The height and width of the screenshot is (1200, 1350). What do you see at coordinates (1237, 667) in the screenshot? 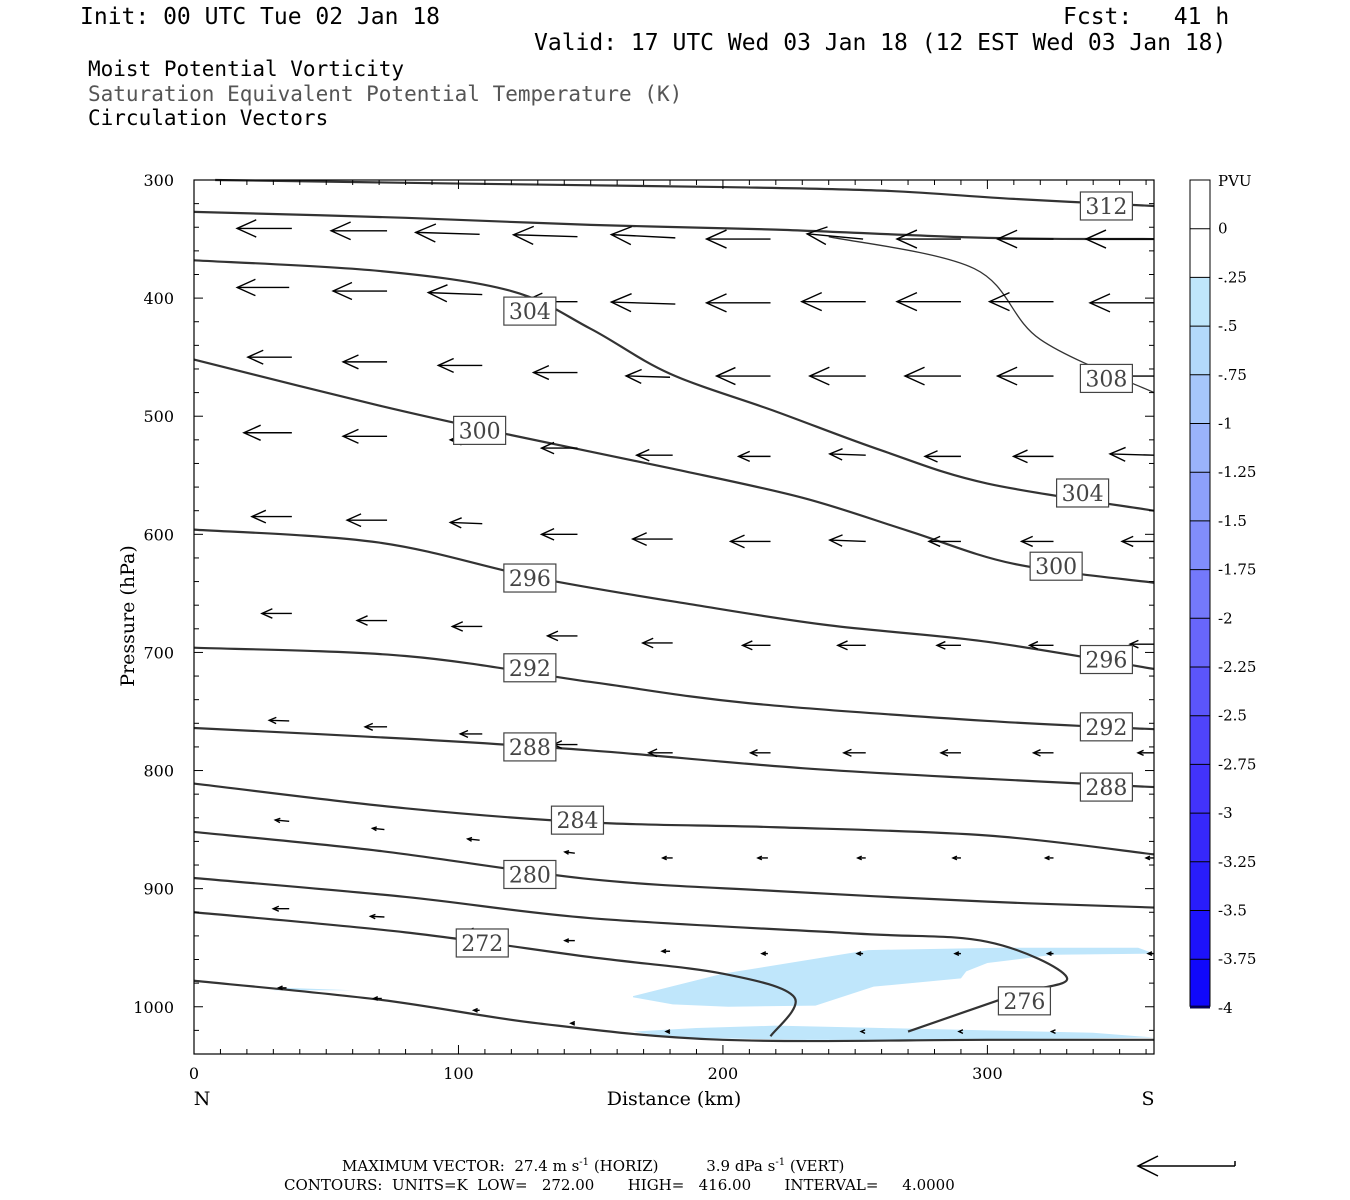
I see `colorbar-label: -2.25` at bounding box center [1237, 667].